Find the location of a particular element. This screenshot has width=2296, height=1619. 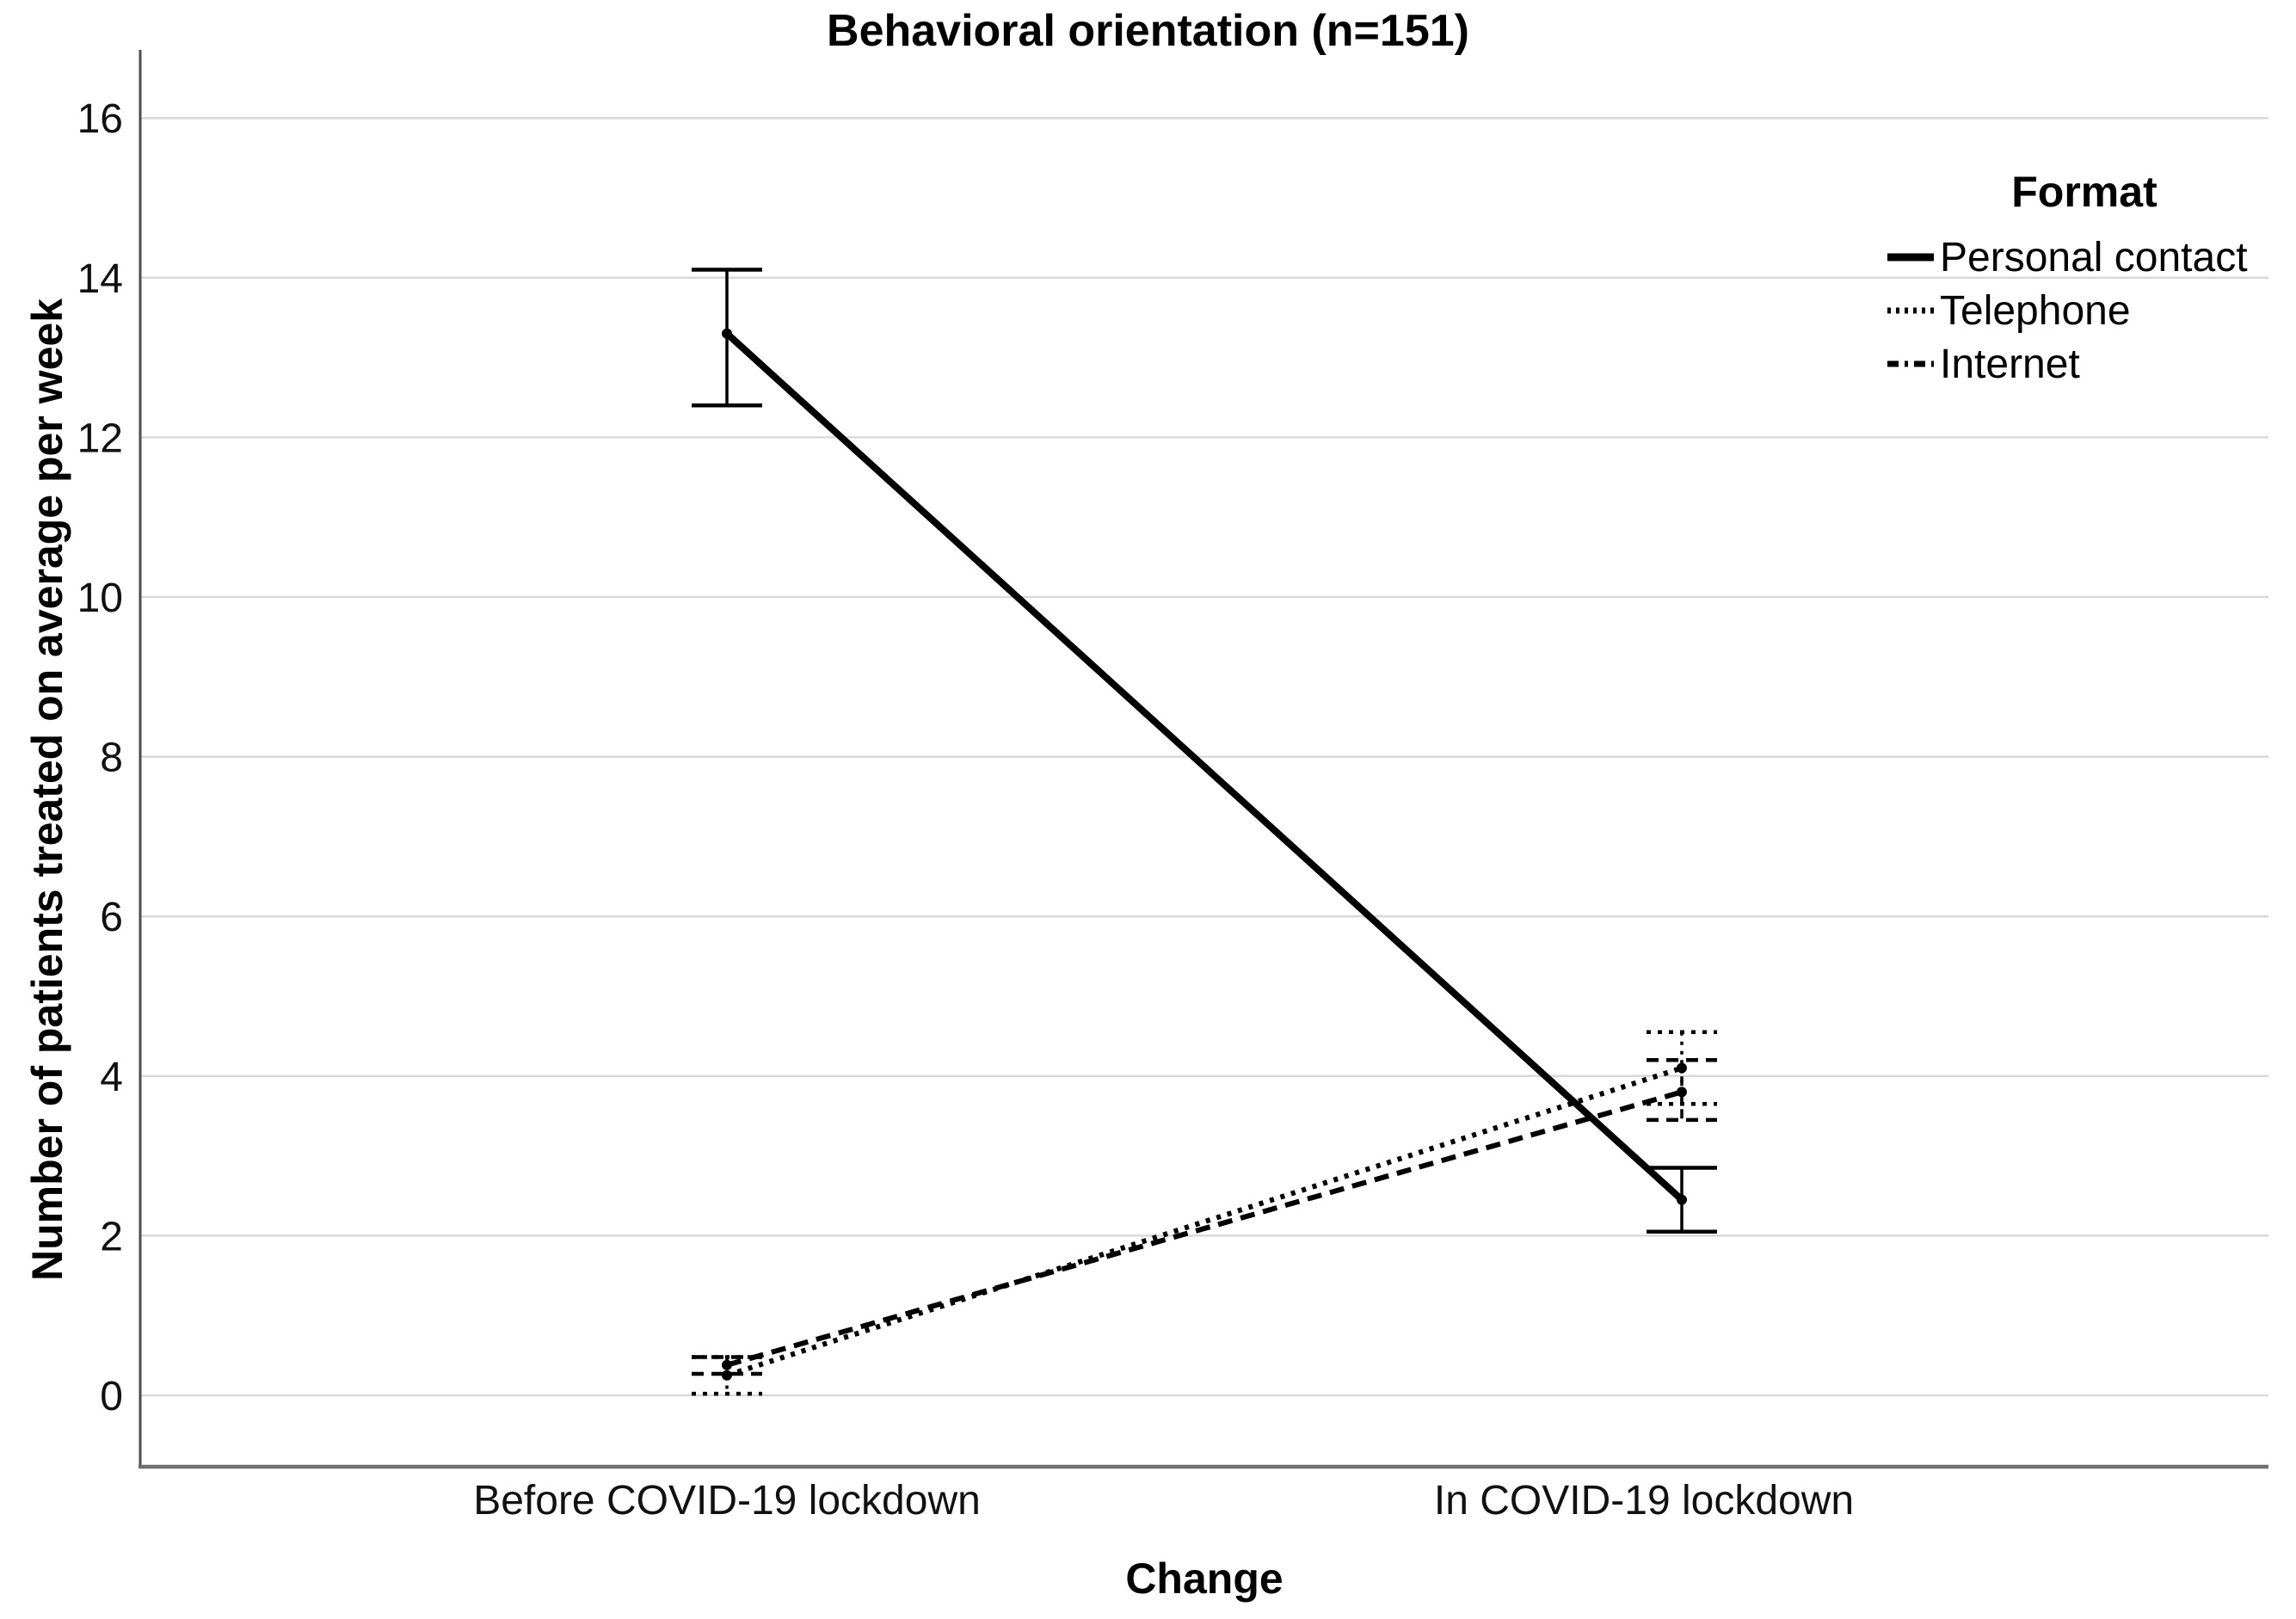

chart-title: Behavioral orientation (n=151) is located at coordinates (1148, 31).